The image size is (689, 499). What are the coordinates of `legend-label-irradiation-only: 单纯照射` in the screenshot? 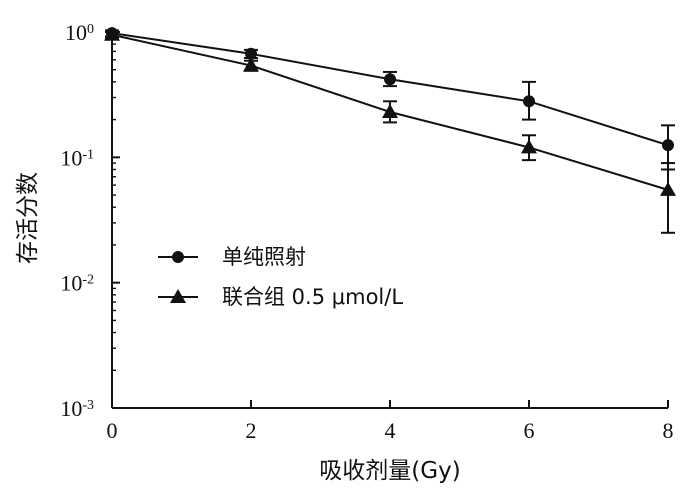 It's located at (264, 257).